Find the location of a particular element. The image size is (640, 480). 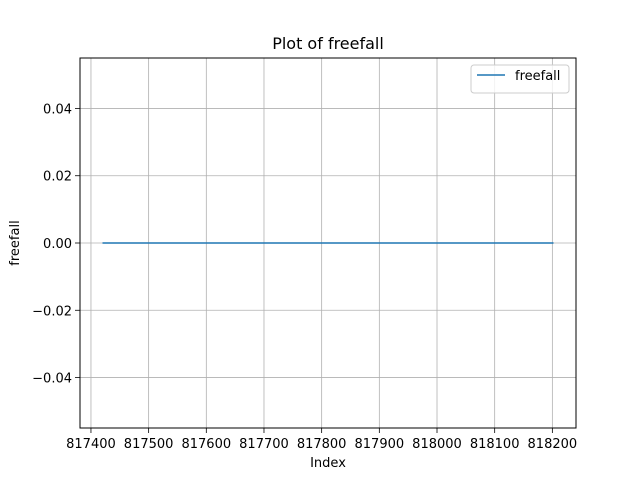

x-tick-label: 818000 is located at coordinates (437, 444).